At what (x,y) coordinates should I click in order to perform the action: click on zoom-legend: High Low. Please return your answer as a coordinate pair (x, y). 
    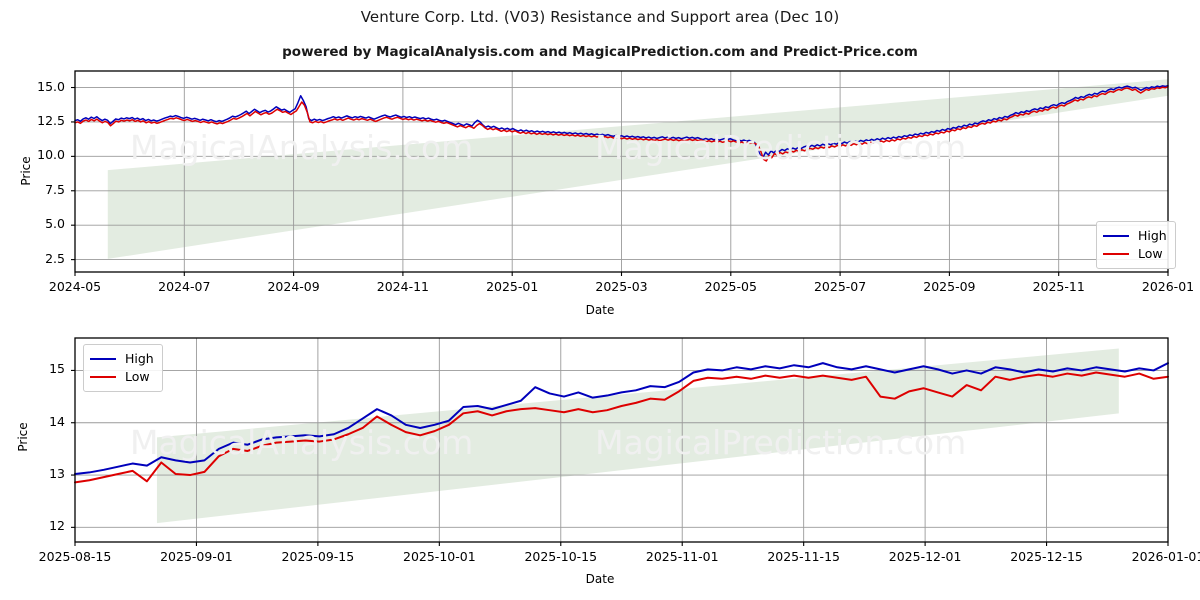
    Looking at the image, I should click on (123, 368).